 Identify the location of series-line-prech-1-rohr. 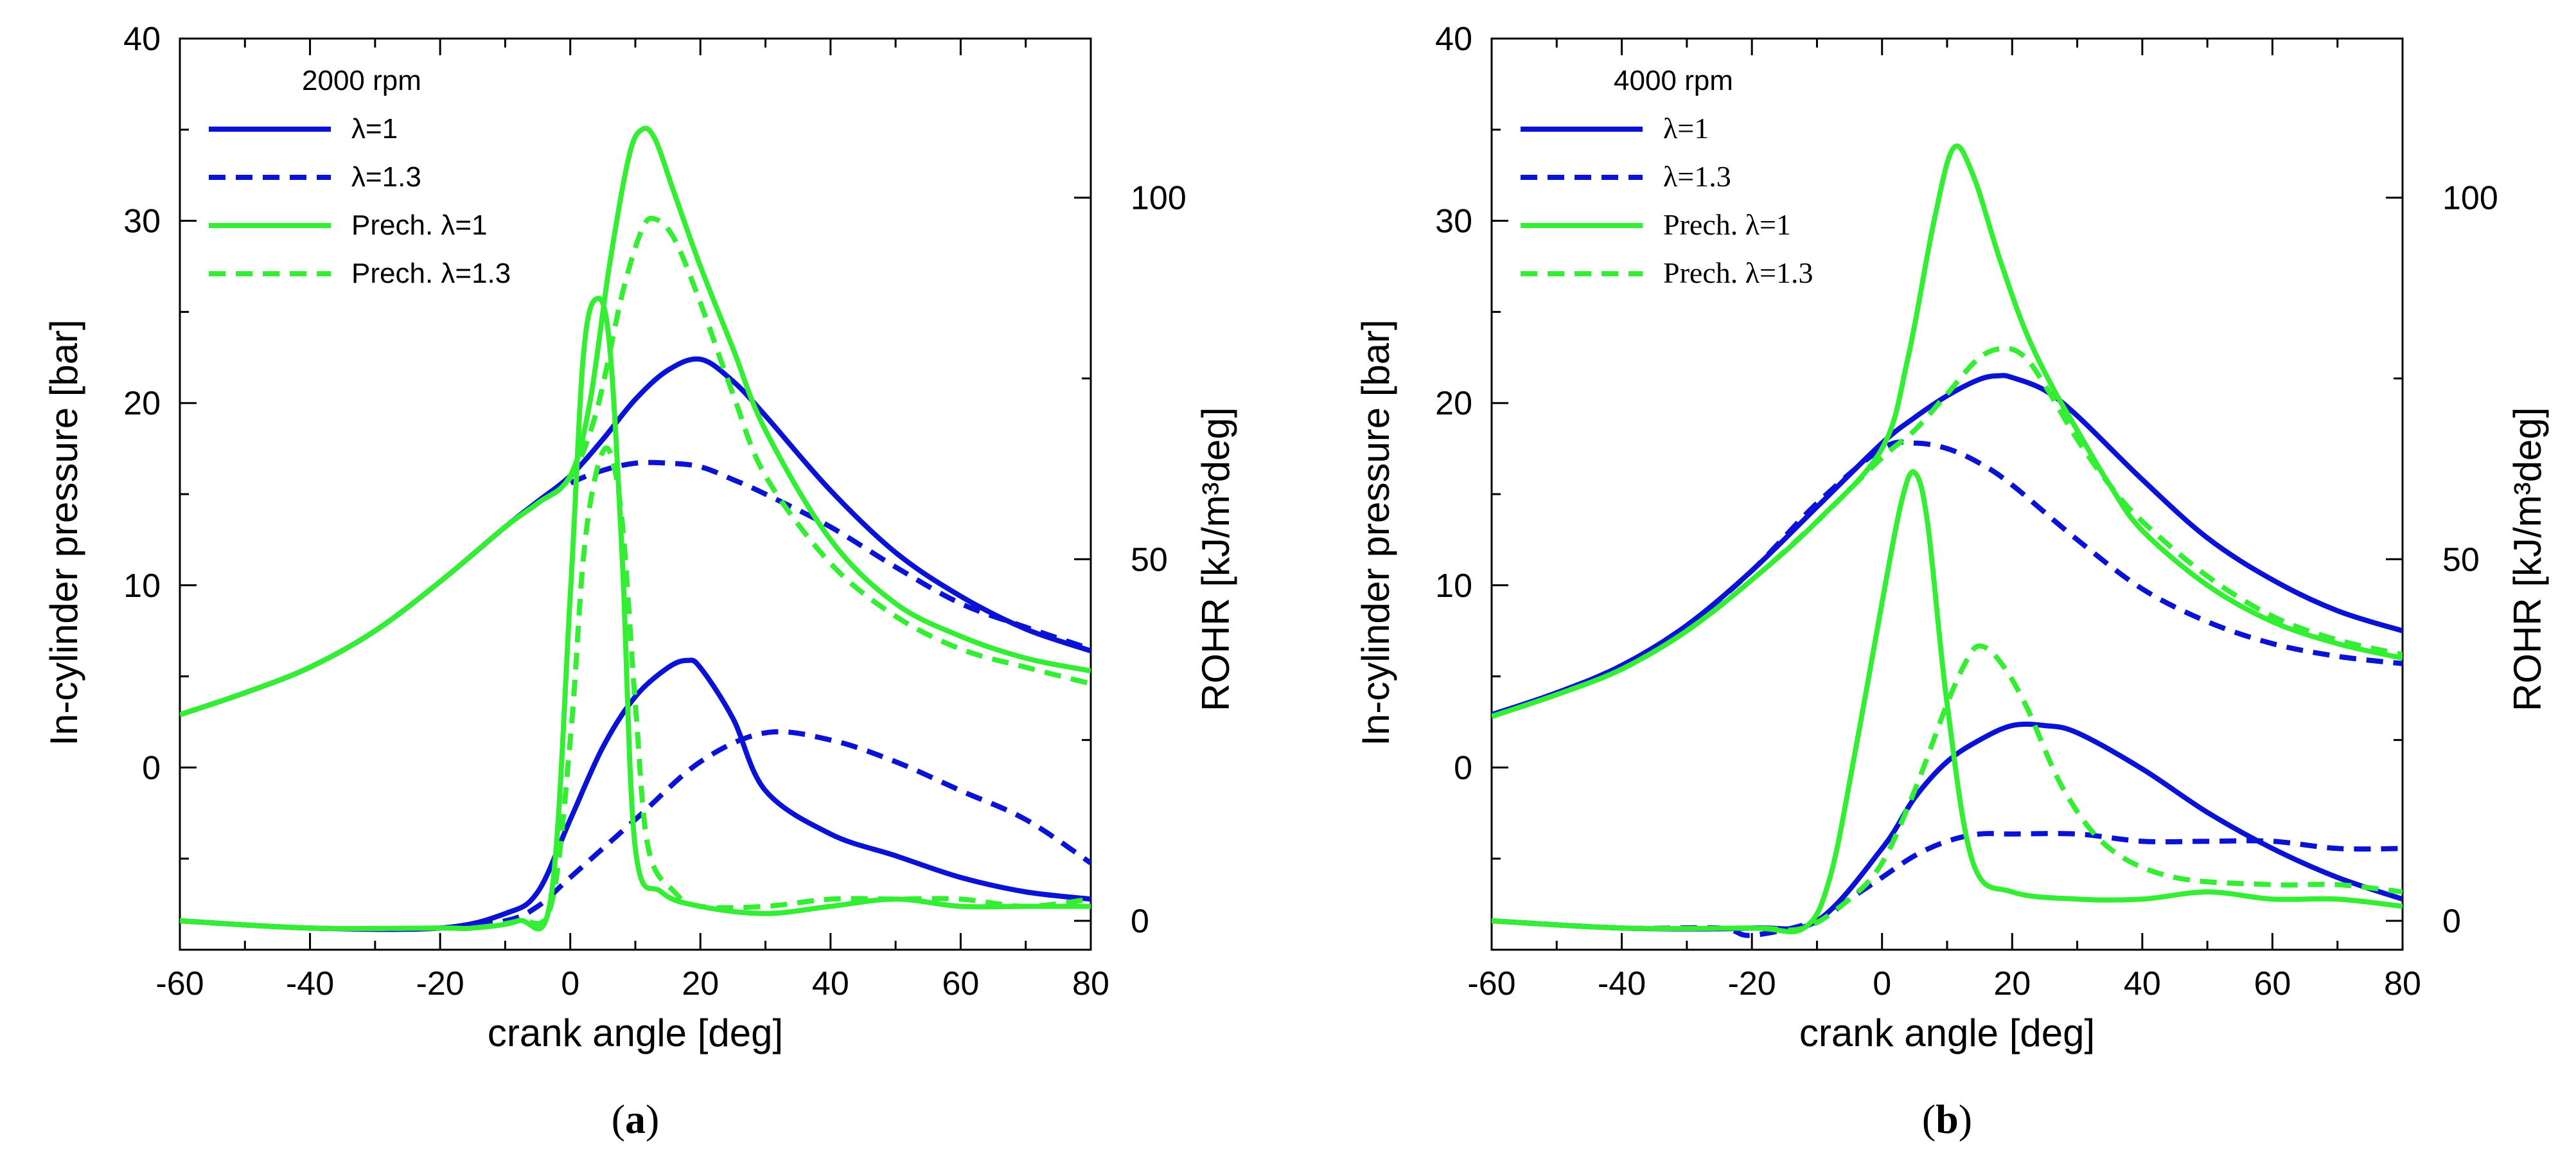
(1947, 702).